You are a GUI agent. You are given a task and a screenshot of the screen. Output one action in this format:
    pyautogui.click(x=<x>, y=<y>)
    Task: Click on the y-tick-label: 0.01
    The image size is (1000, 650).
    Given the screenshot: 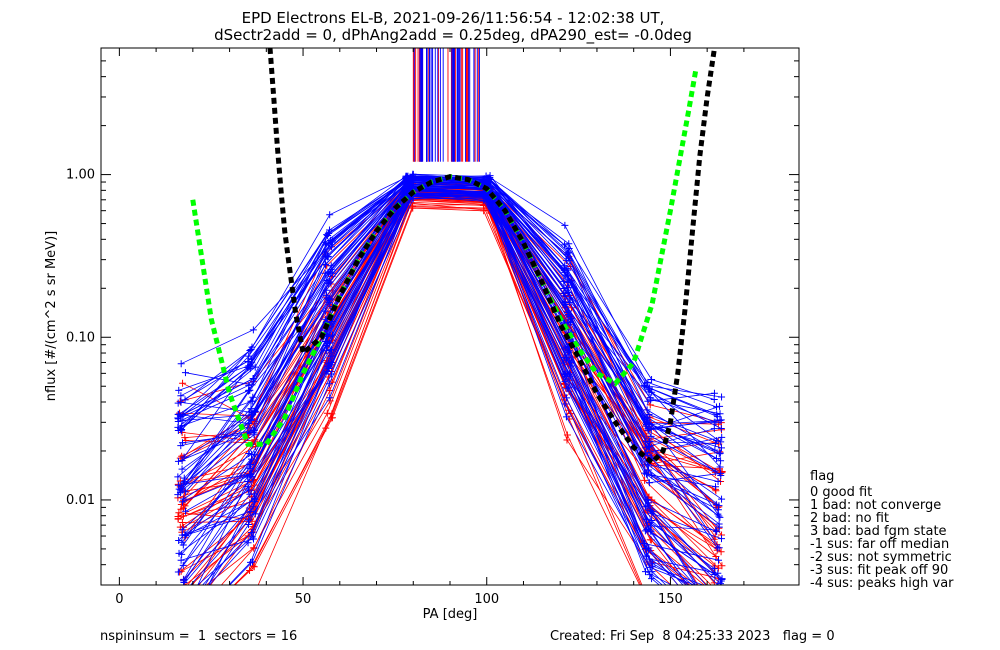 What is the action you would take?
    pyautogui.click(x=80, y=500)
    